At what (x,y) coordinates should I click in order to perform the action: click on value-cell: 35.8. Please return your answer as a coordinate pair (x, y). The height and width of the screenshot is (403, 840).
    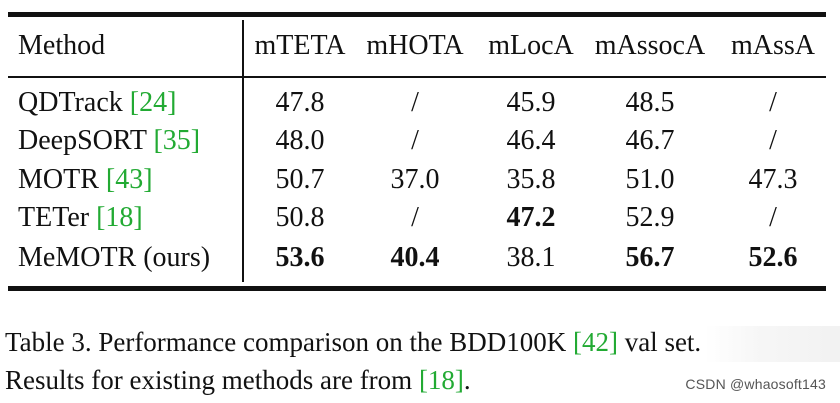
    Looking at the image, I should click on (531, 179).